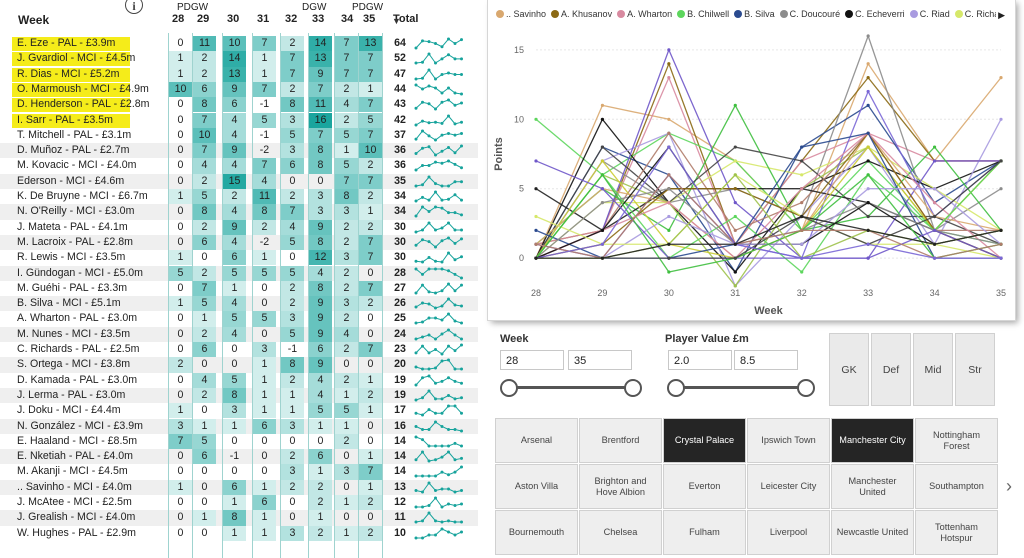 Image resolution: width=1024 pixels, height=558 pixels. I want to click on team-button-brentford: Brentford, so click(620, 440).